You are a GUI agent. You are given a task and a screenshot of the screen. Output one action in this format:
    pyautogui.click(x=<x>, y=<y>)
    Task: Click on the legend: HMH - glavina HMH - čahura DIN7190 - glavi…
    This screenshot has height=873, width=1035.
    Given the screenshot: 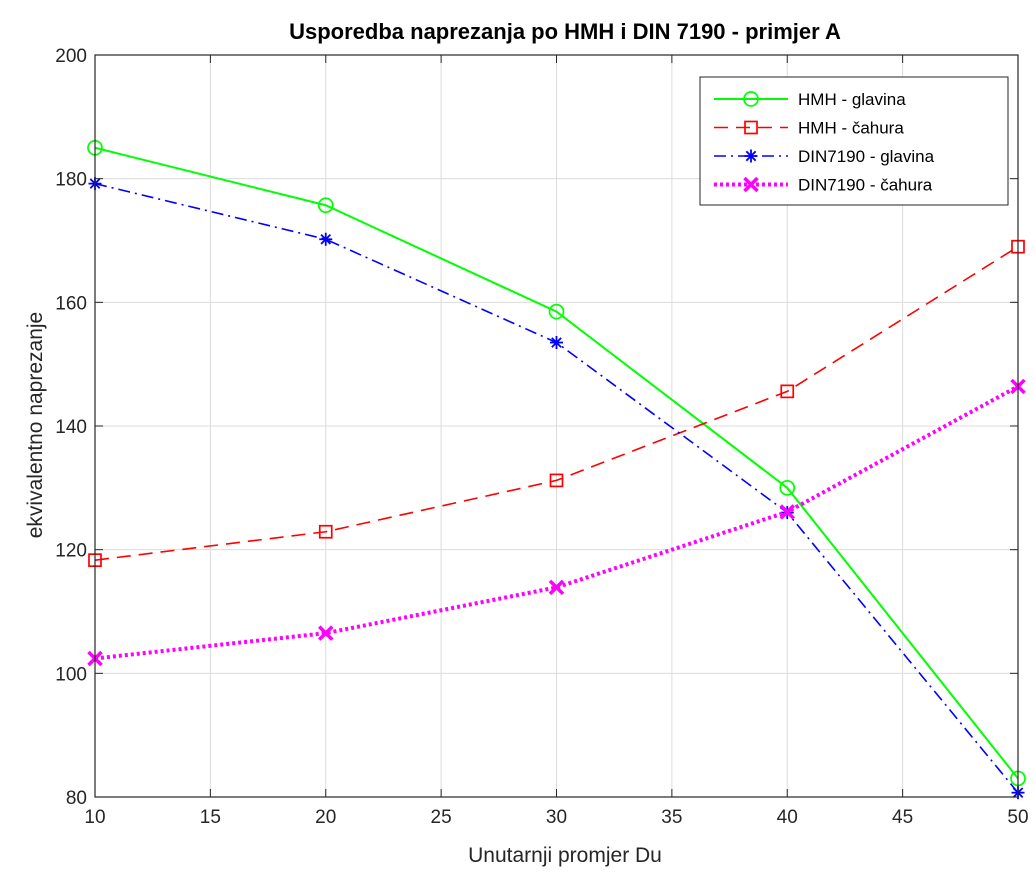 What is the action you would take?
    pyautogui.click(x=854, y=141)
    